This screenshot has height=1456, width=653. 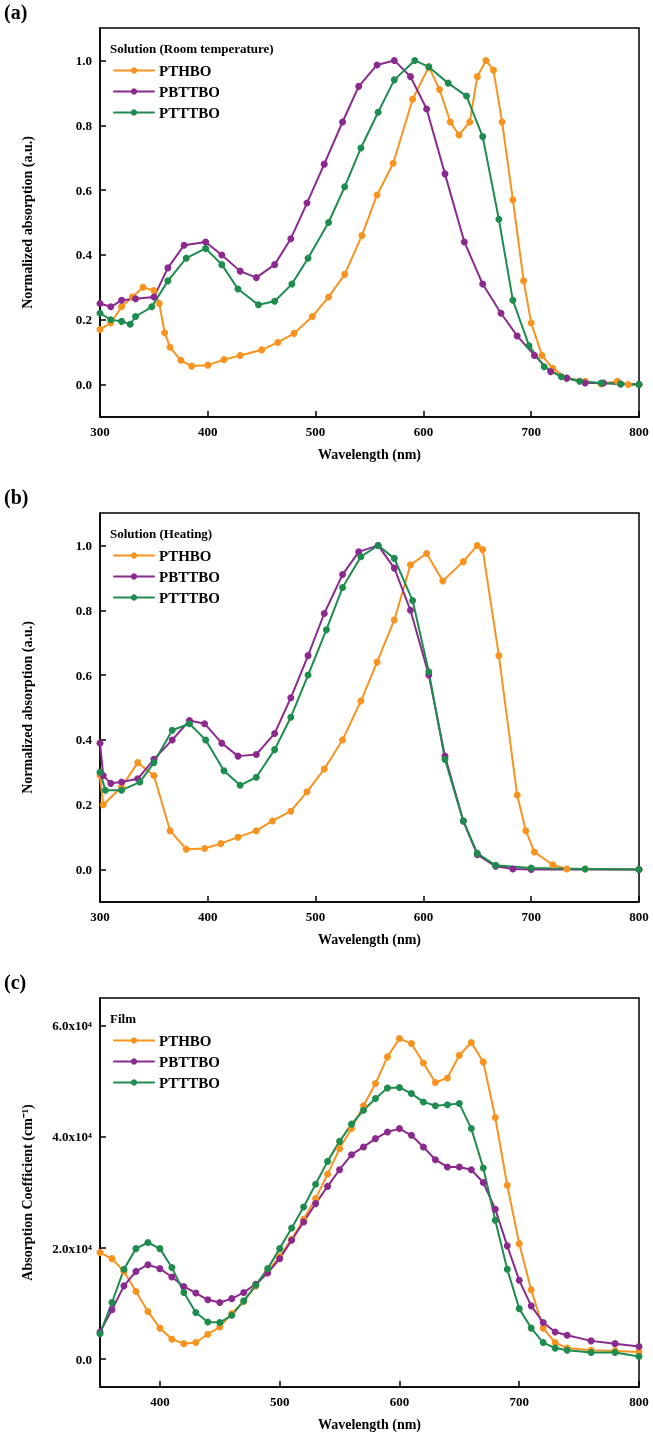 What do you see at coordinates (84, 740) in the screenshot?
I see `y-tick-label: 0.4` at bounding box center [84, 740].